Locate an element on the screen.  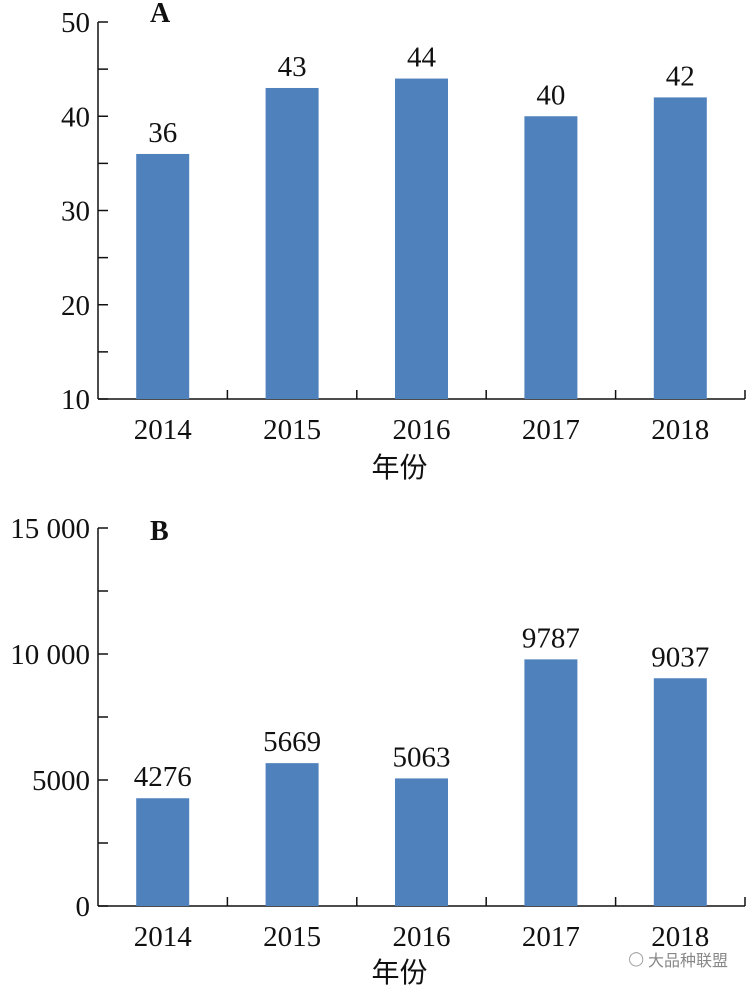
y-tick-label: 5000 is located at coordinates (61, 781).